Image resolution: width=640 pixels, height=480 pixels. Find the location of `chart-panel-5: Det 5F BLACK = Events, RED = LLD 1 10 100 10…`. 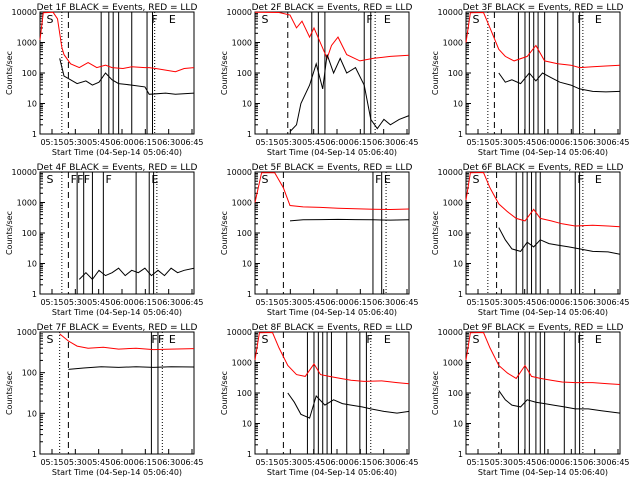

chart-panel-5: Det 5F BLACK = Events, RED = LLD 1 10 100 10… is located at coordinates (319, 240).